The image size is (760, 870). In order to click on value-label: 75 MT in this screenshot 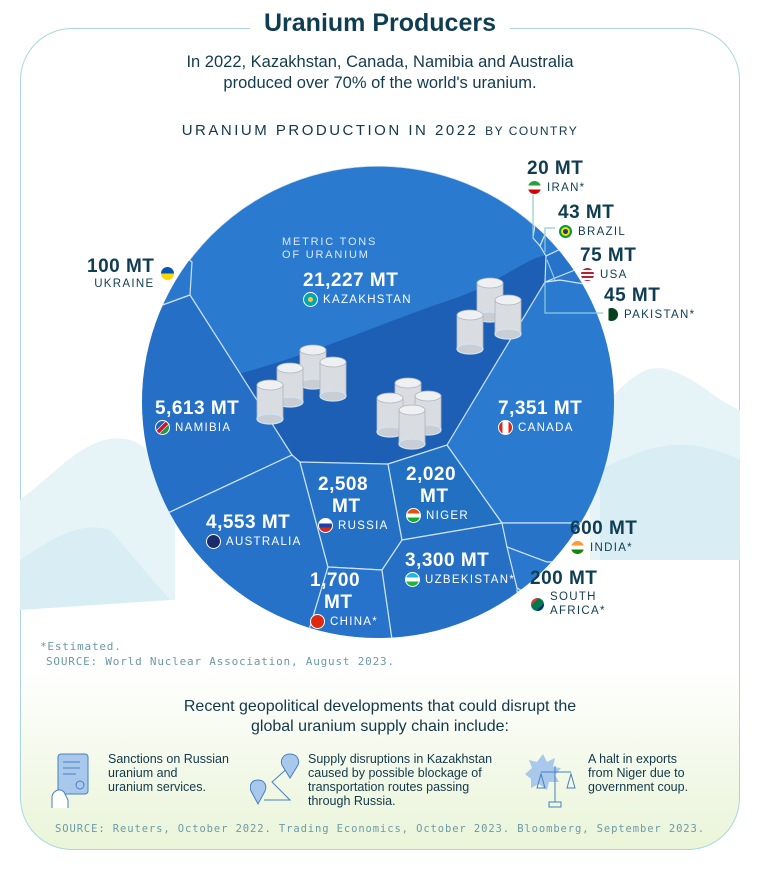, I will do `click(608, 255)`.